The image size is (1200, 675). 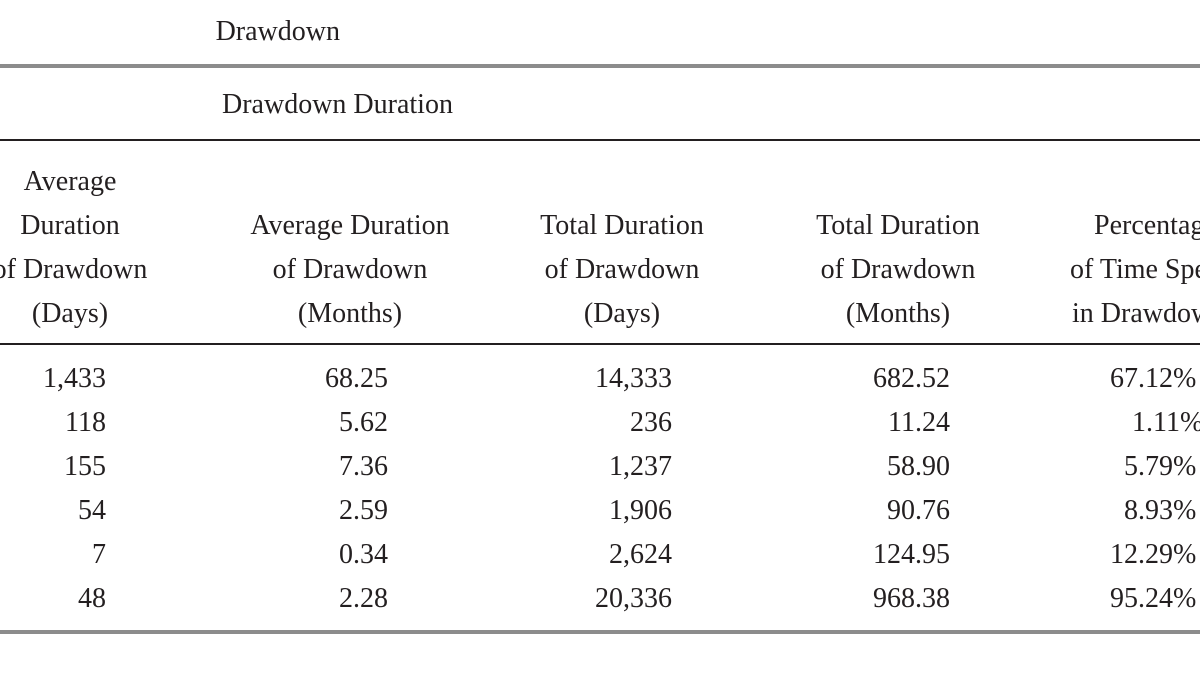 I want to click on table-cell: 90.76, so click(x=918, y=510).